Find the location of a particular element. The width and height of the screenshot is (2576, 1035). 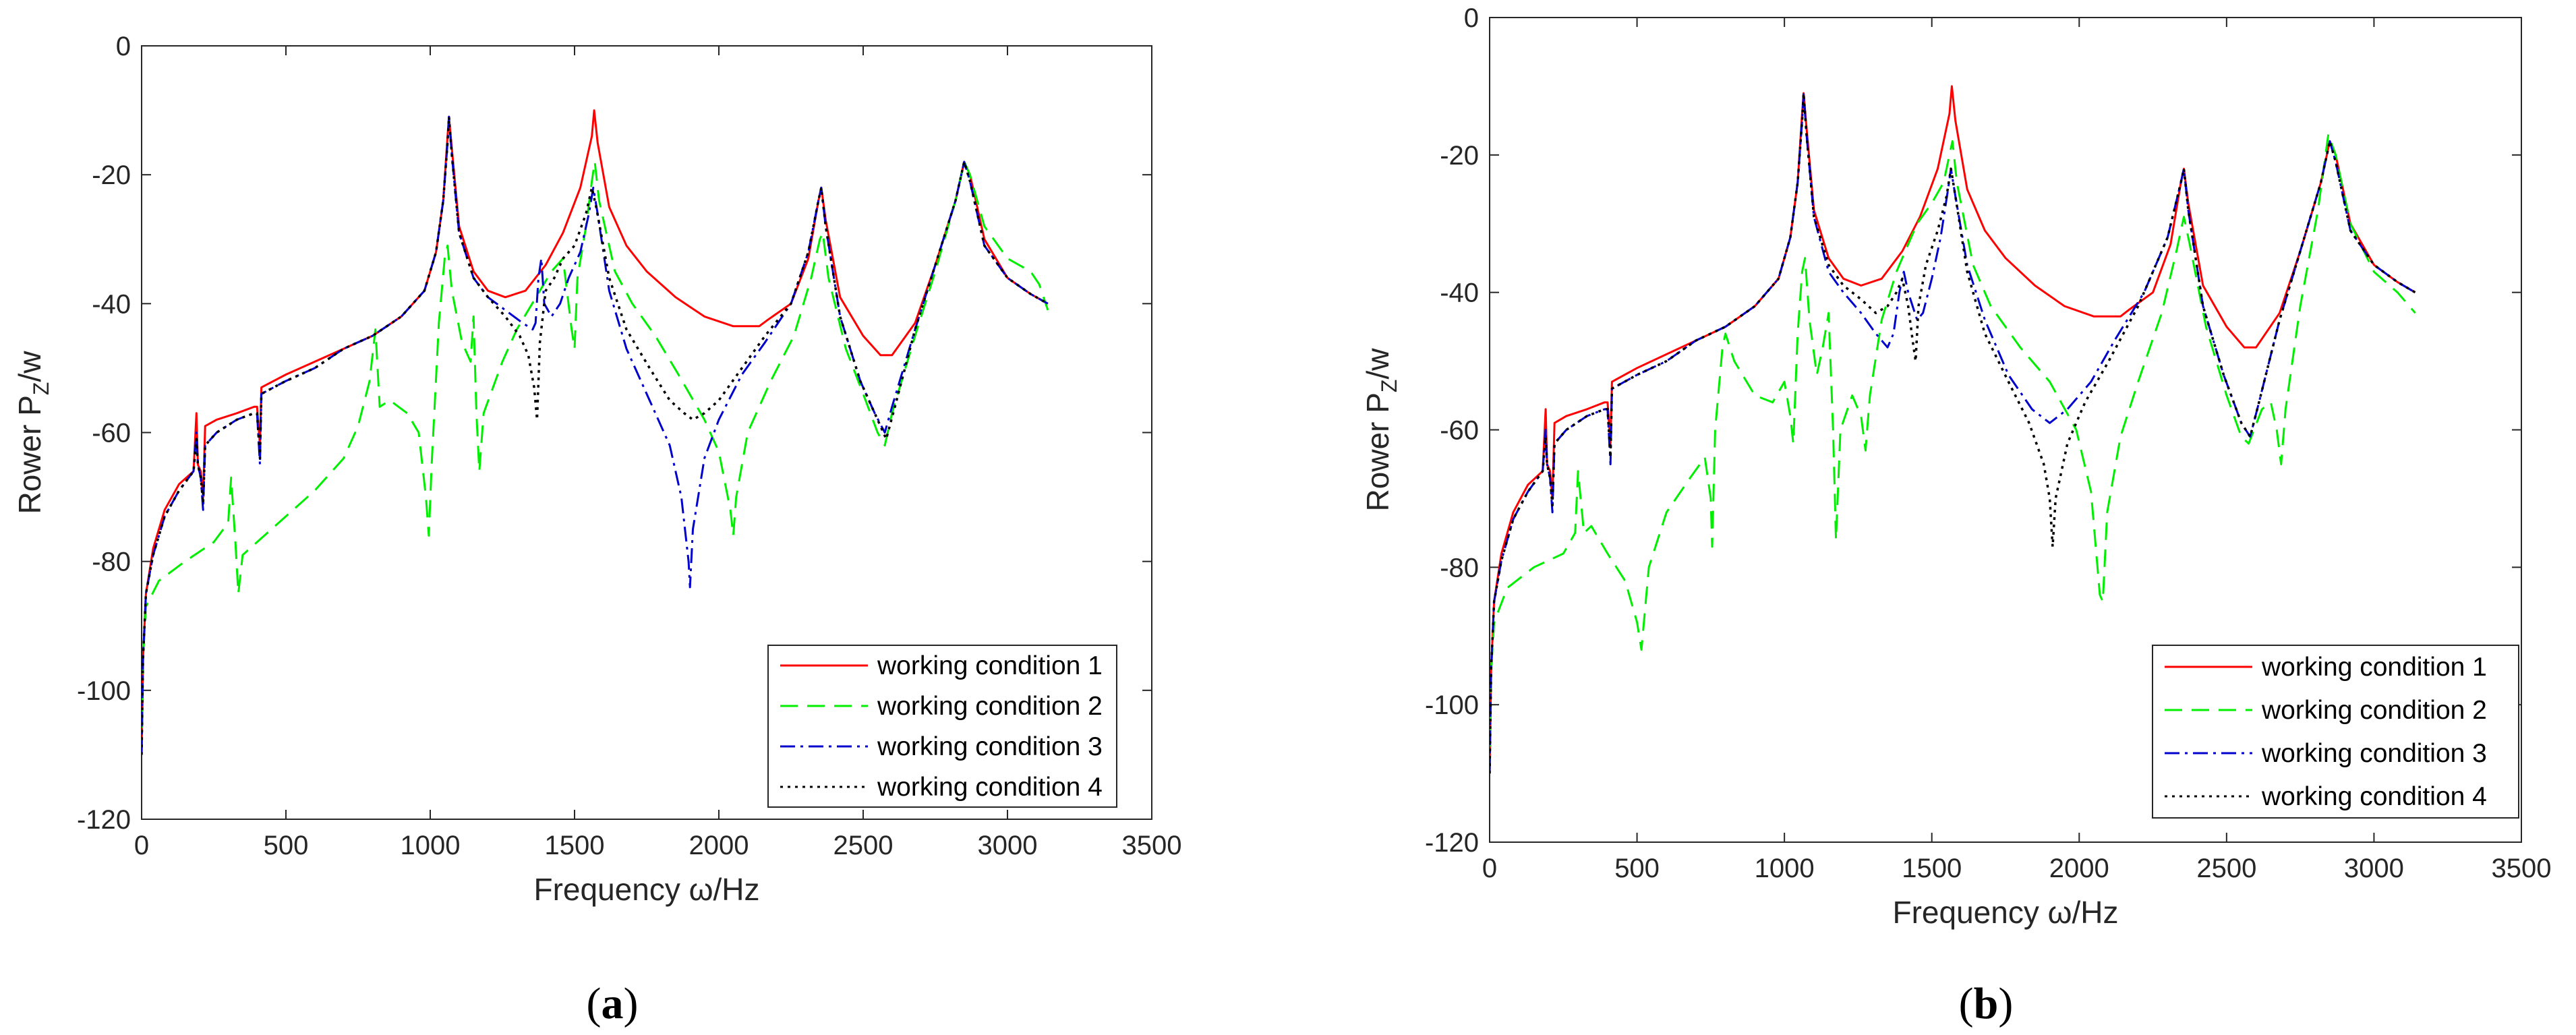

panel-label-letter: b is located at coordinates (1987, 1003).